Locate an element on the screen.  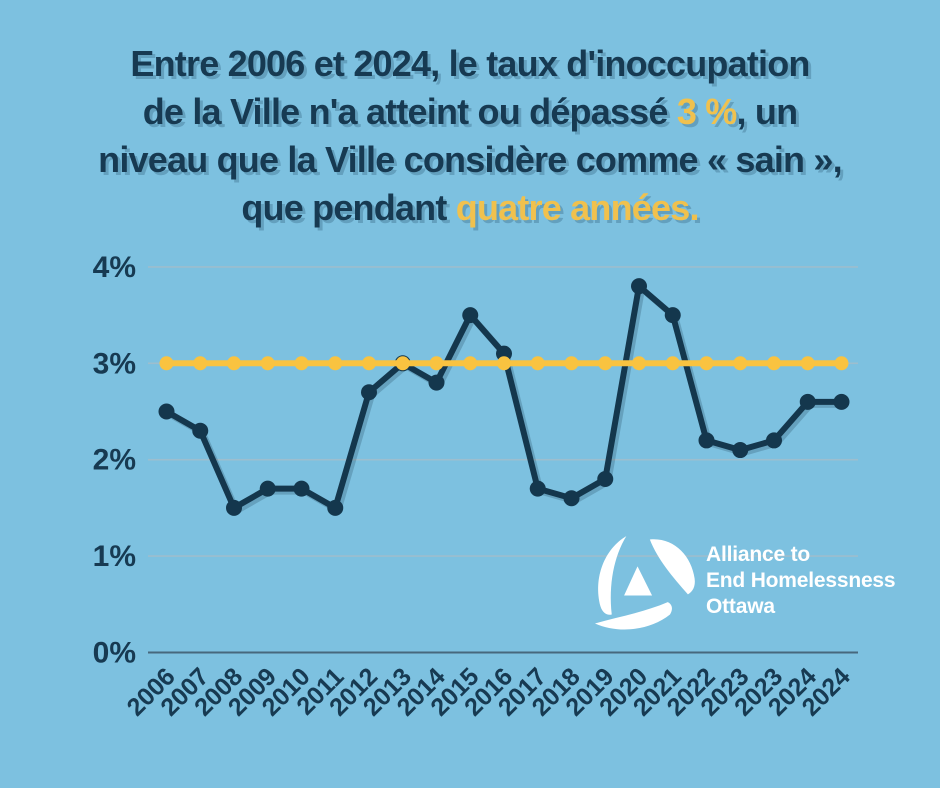
headline-highlight: 3 % is located at coordinates (706, 111).